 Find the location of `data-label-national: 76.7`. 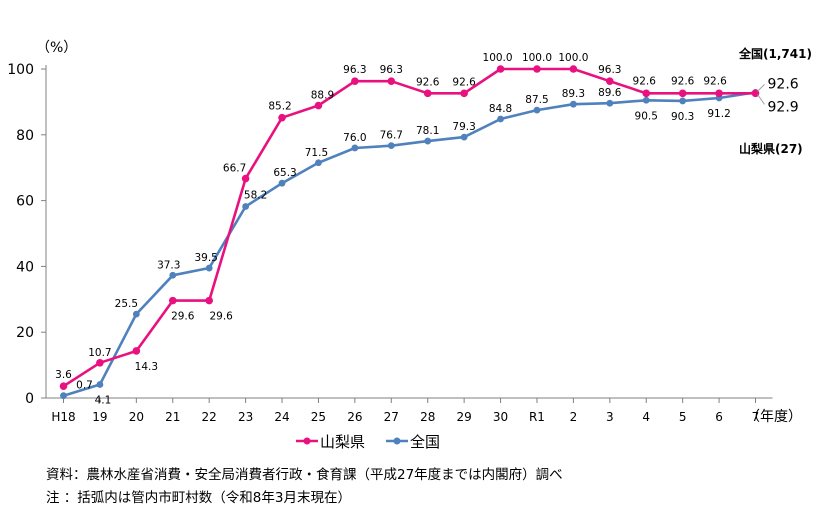

data-label-national: 76.7 is located at coordinates (391, 136).